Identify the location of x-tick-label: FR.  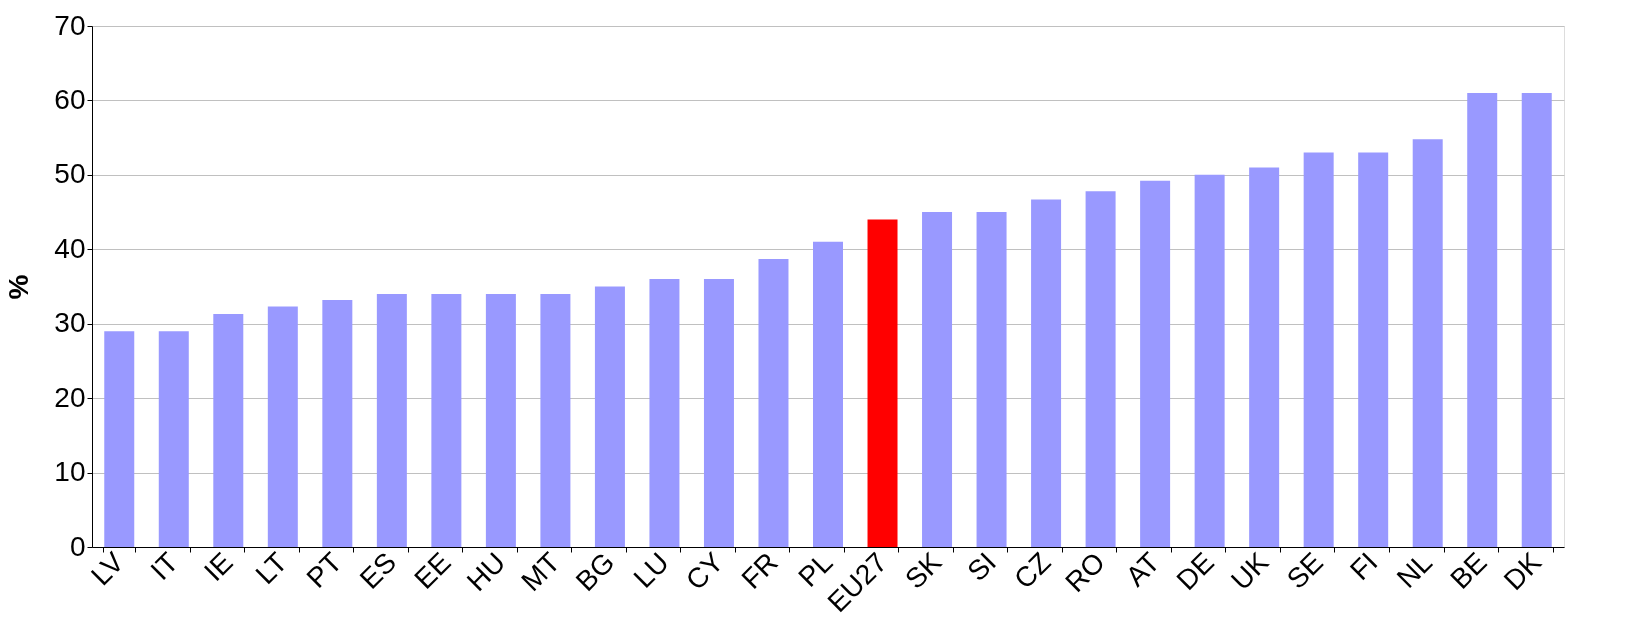
(759, 570).